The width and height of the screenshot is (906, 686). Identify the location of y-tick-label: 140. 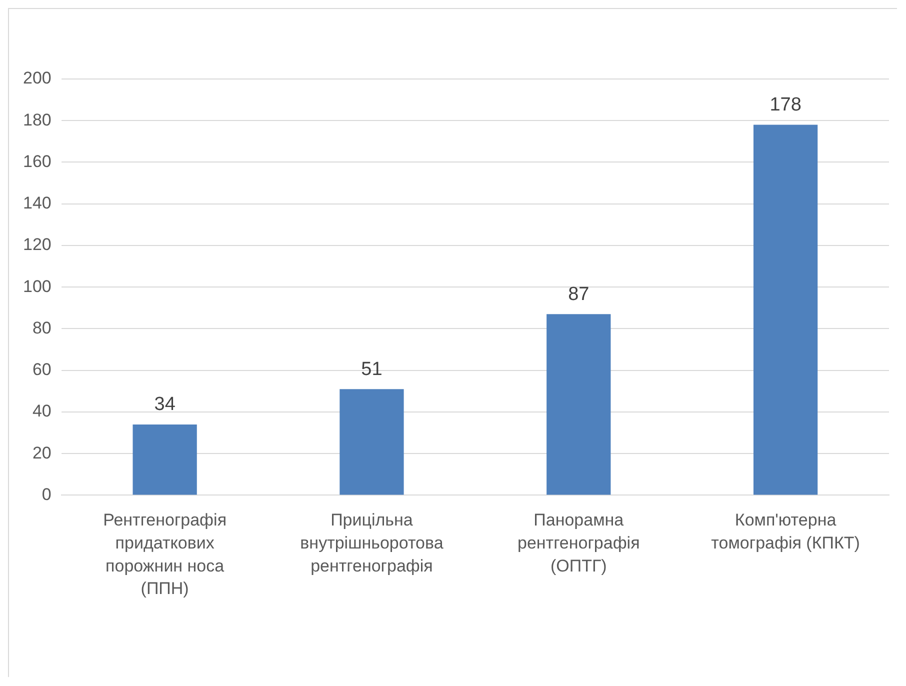
(37, 203).